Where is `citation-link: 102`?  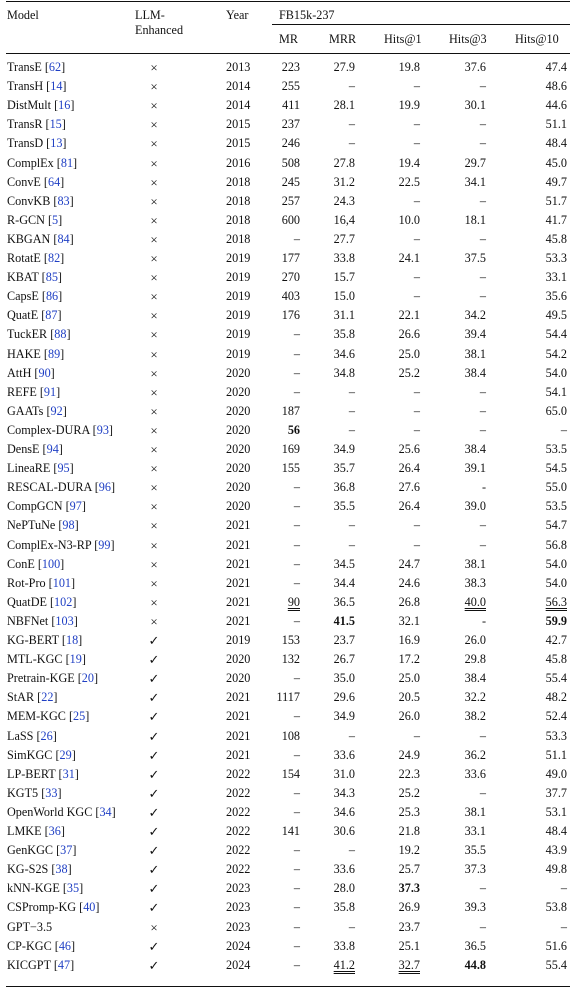
citation-link: 102 is located at coordinates (63, 601).